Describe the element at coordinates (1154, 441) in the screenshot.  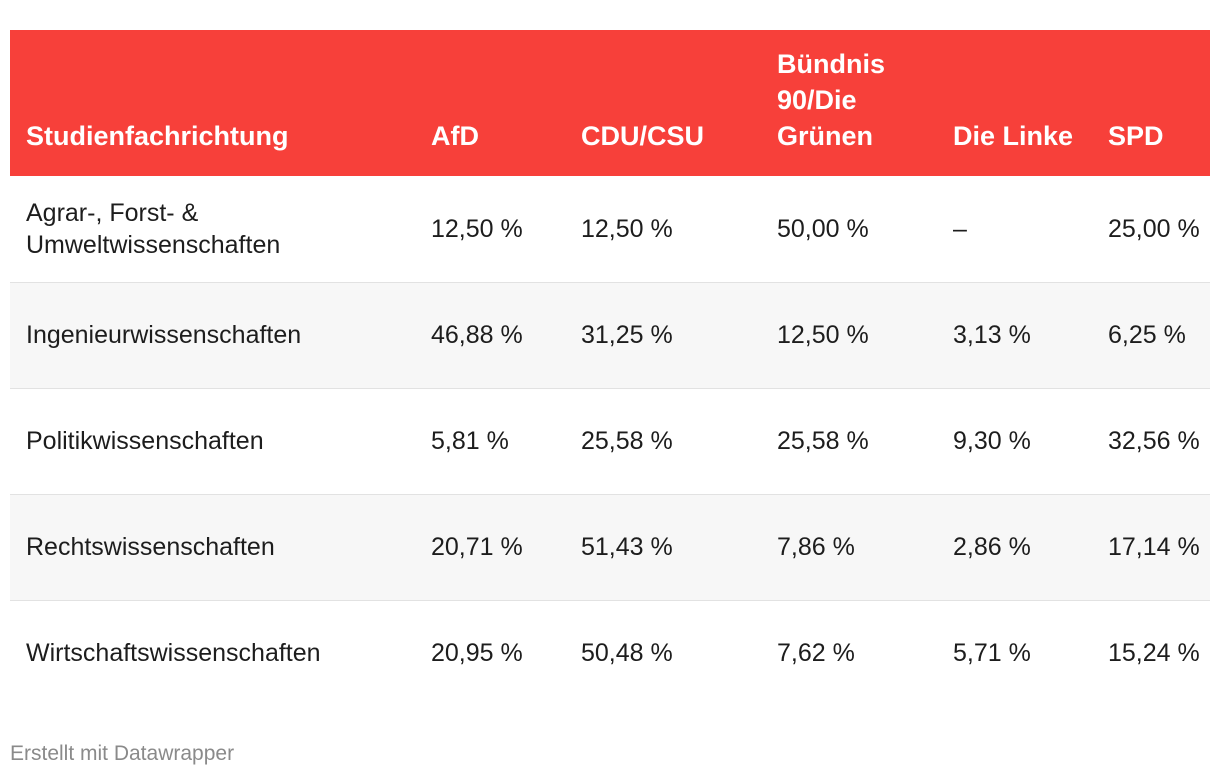
I see `cell-spd: 32,56 %` at that location.